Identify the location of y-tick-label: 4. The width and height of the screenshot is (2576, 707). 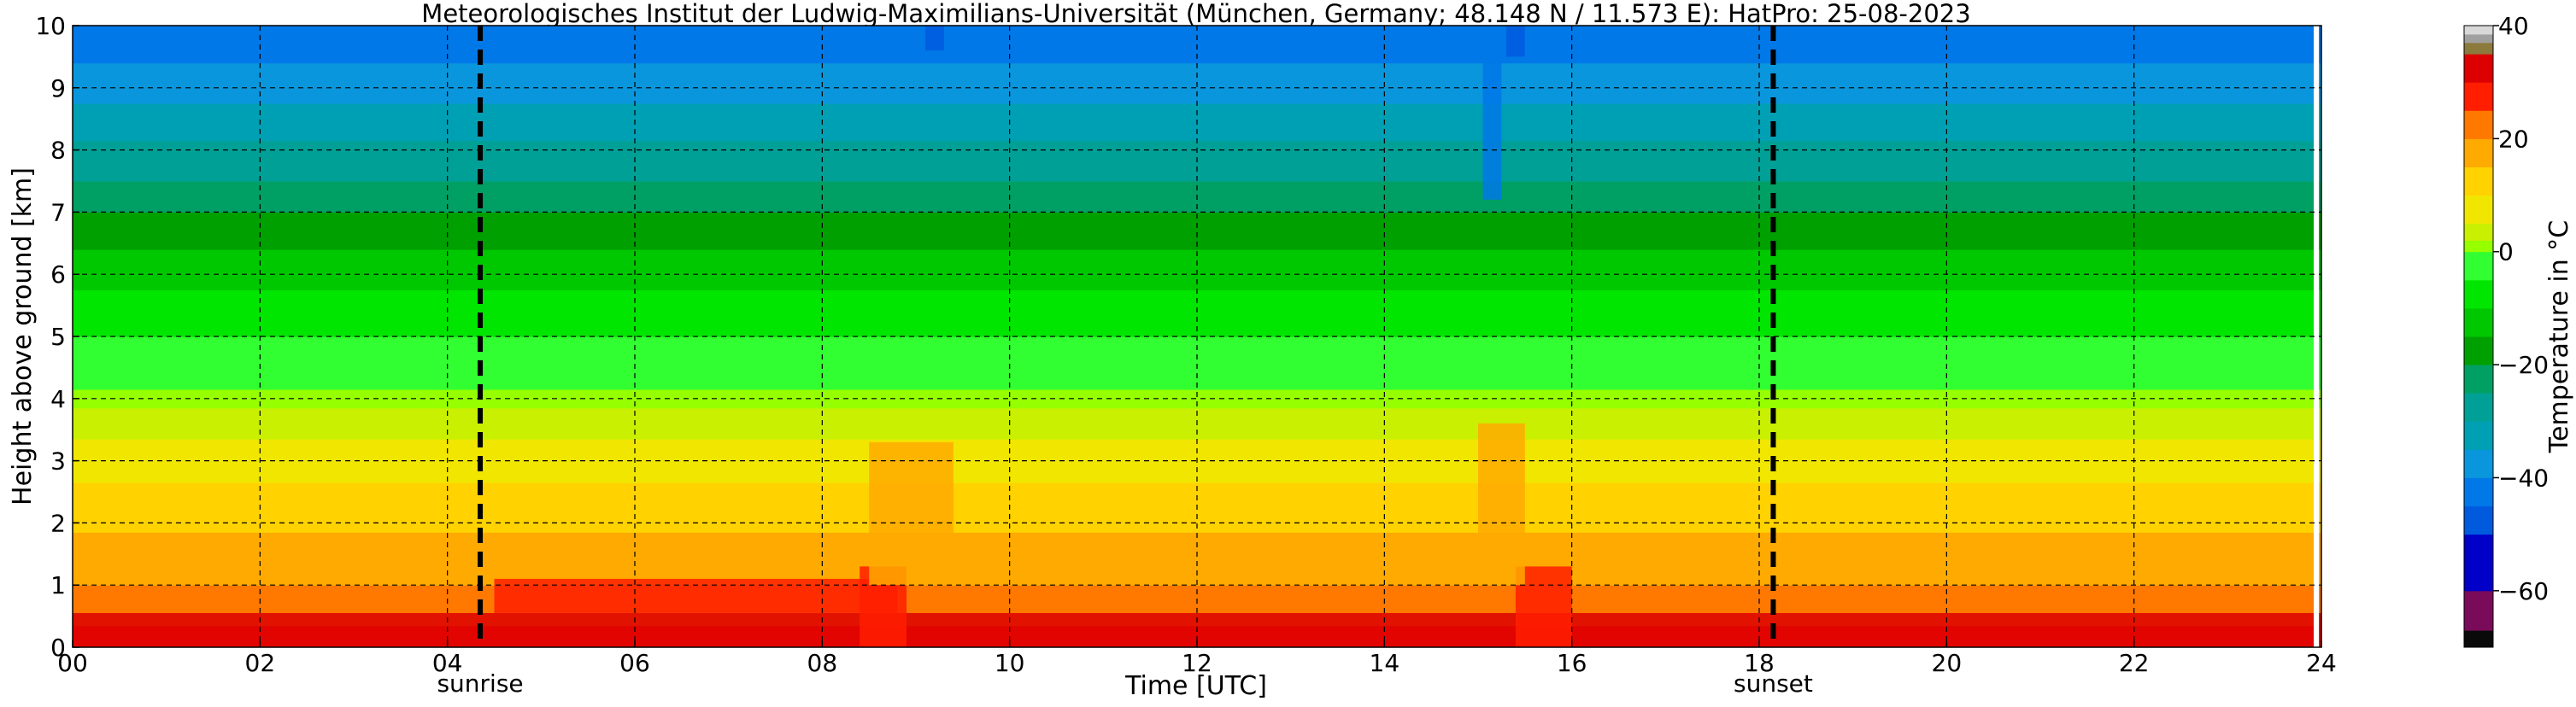
(58, 399).